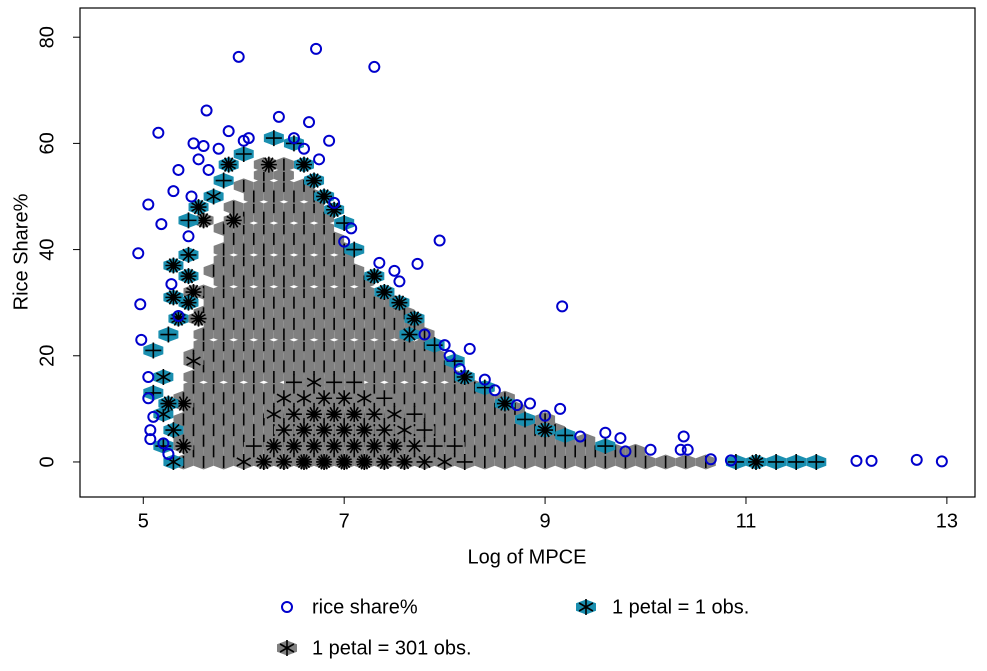 This screenshot has height=671, width=987. What do you see at coordinates (47, 143) in the screenshot?
I see `y-tick-label: 60` at bounding box center [47, 143].